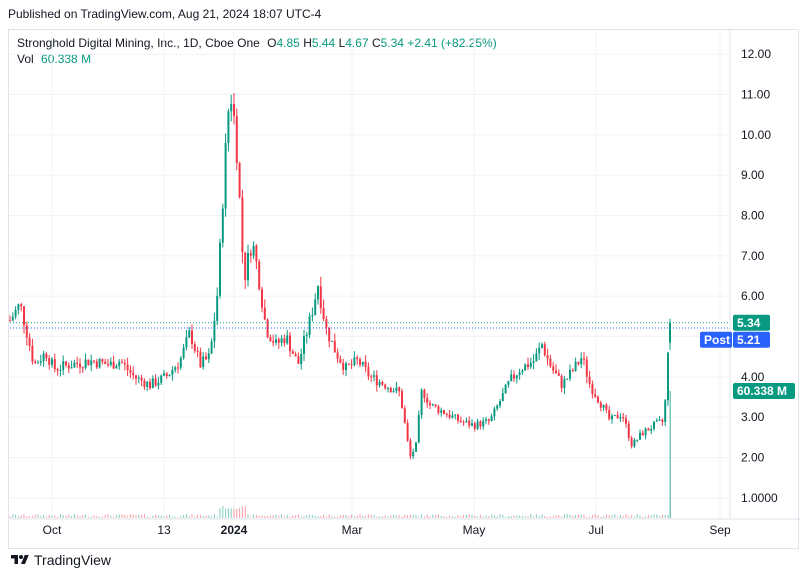 This screenshot has height=578, width=807. Describe the element at coordinates (376, 43) in the screenshot. I see `close-label: C` at that location.